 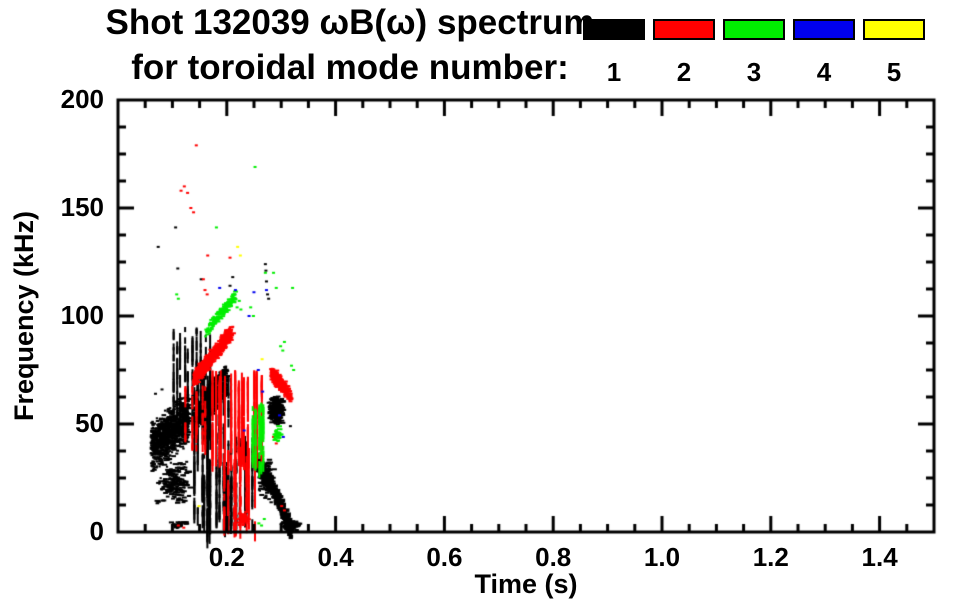 What do you see at coordinates (350, 22) in the screenshot?
I see `chart-title-line1: Shot 132039 ωB(ω) spectrum` at bounding box center [350, 22].